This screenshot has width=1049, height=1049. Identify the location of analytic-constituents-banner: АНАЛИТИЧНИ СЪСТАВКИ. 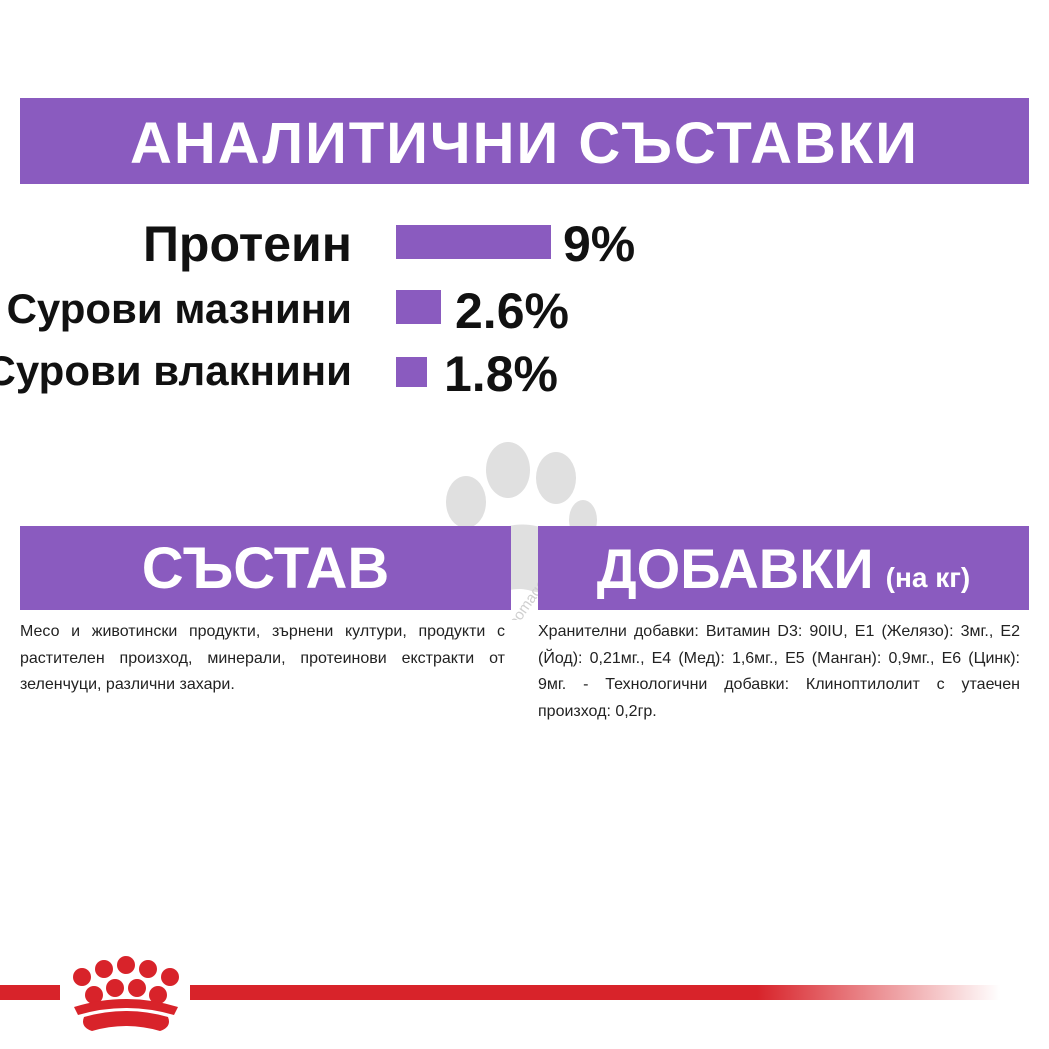
(524, 141).